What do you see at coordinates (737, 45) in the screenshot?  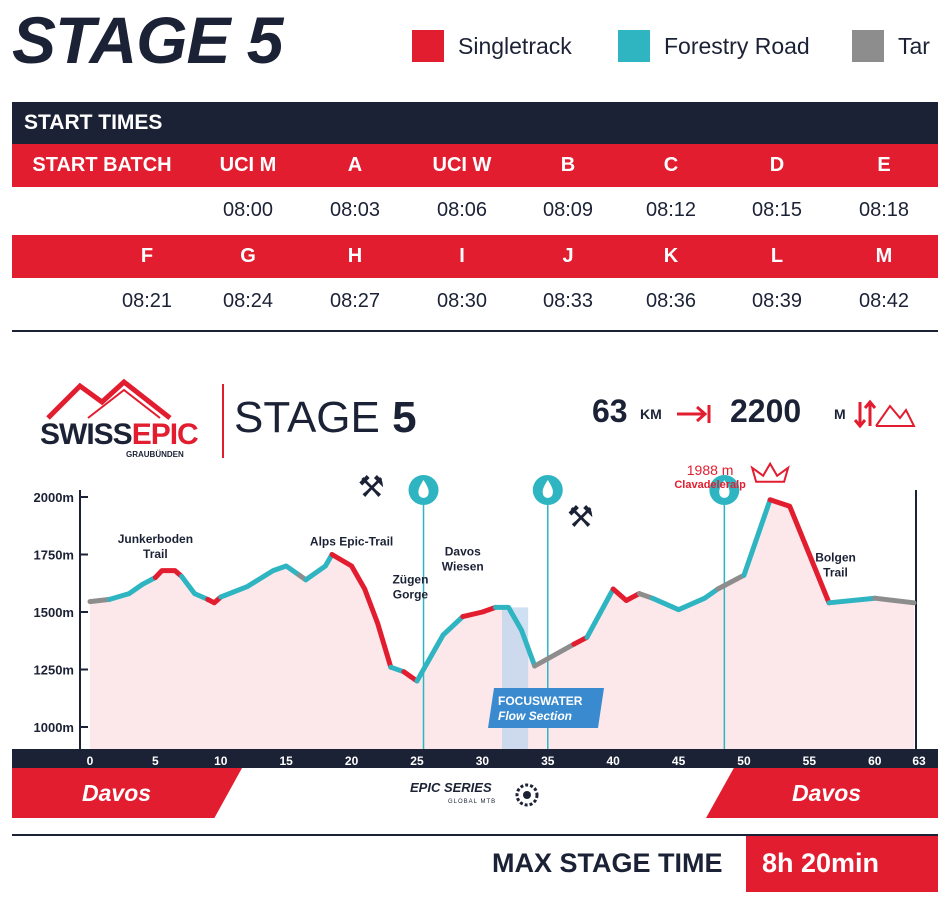 I see `legend-label: Forestry Road` at bounding box center [737, 45].